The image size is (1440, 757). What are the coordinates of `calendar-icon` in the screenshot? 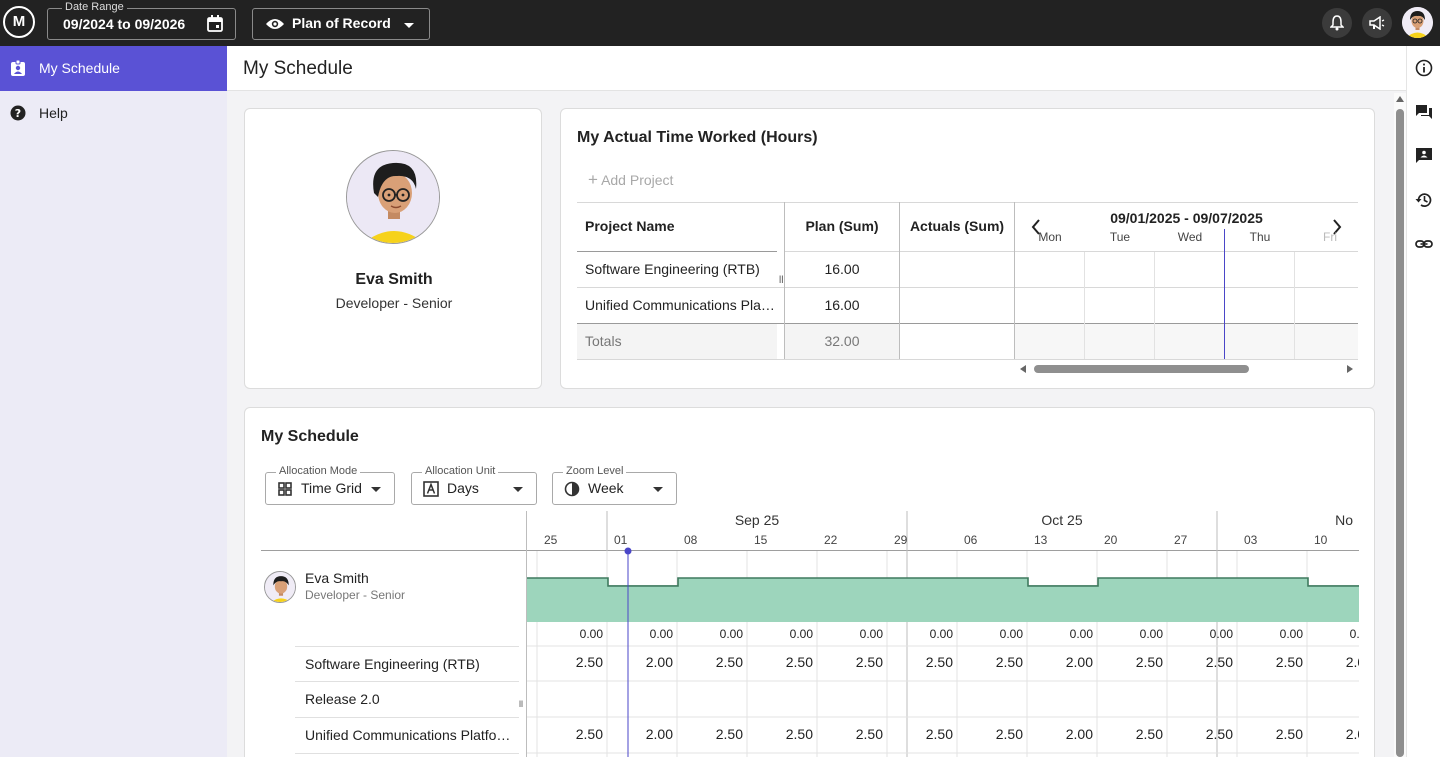 It's located at (215, 23).